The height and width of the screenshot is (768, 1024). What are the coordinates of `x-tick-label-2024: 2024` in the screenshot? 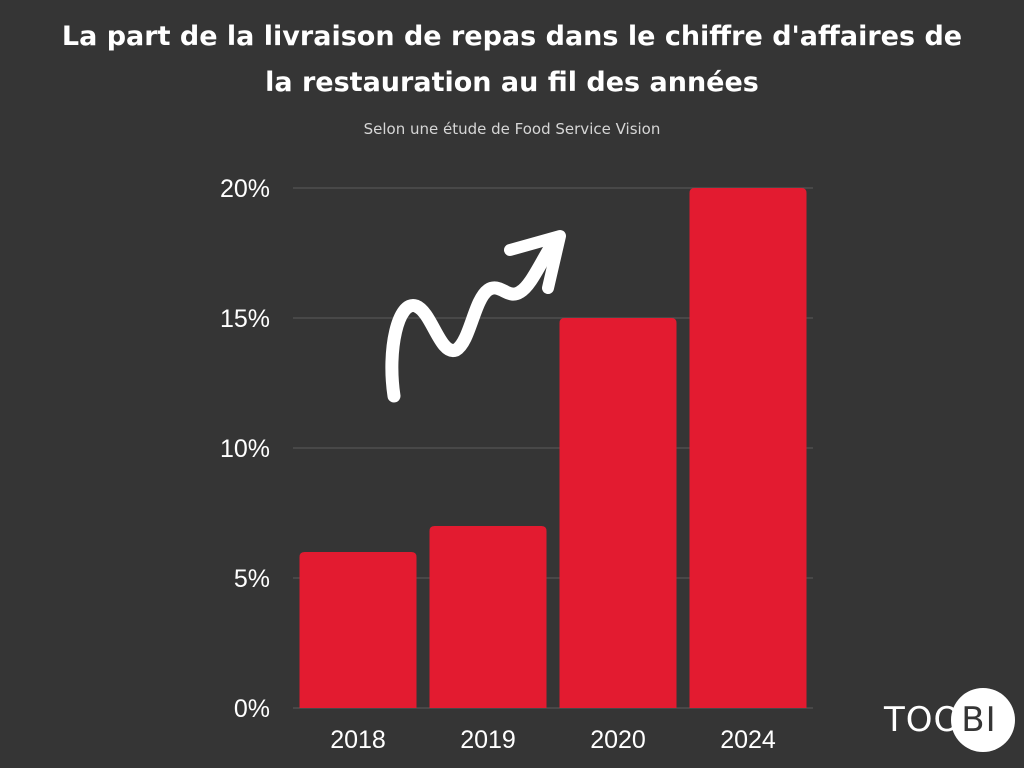 It's located at (748, 740).